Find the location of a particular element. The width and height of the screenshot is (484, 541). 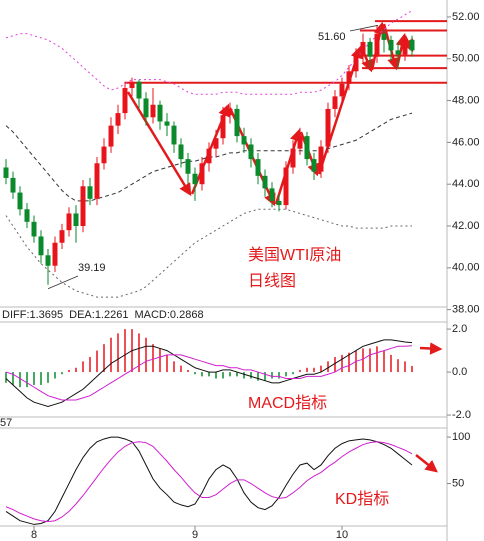

y-tick-label: 40.00 is located at coordinates (466, 268).